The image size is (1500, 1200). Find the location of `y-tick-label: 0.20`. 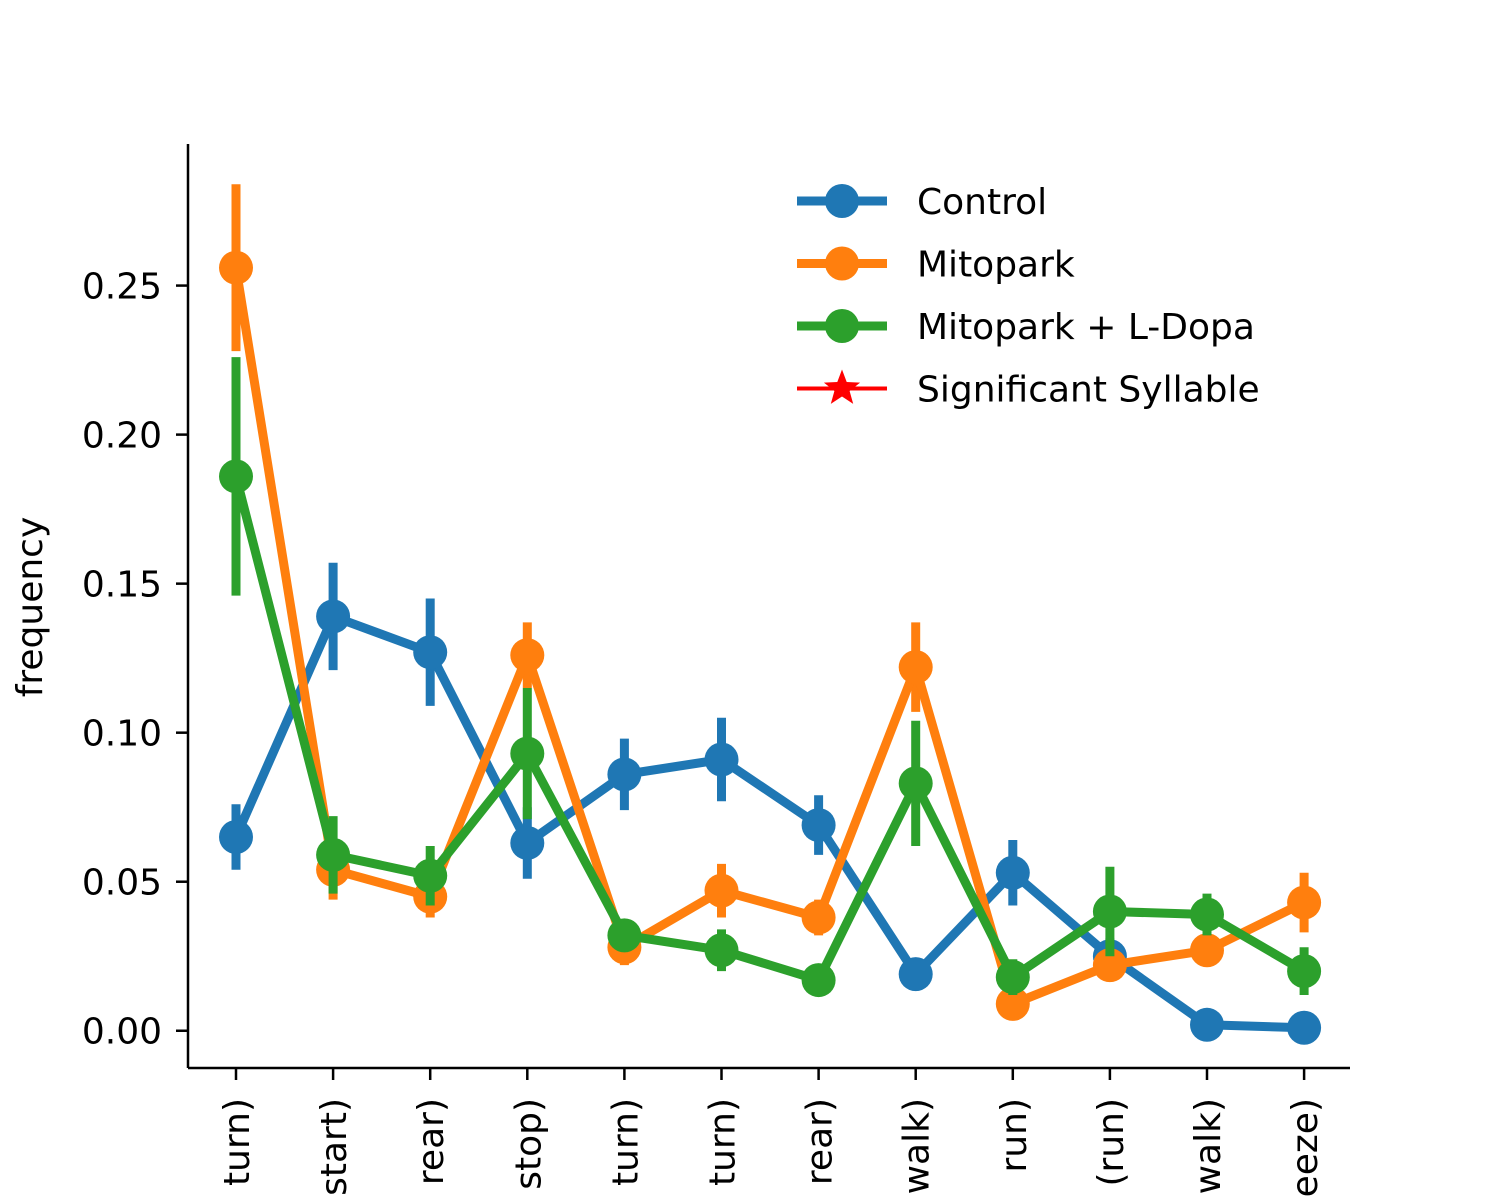

y-tick-label: 0.20 is located at coordinates (122, 436).